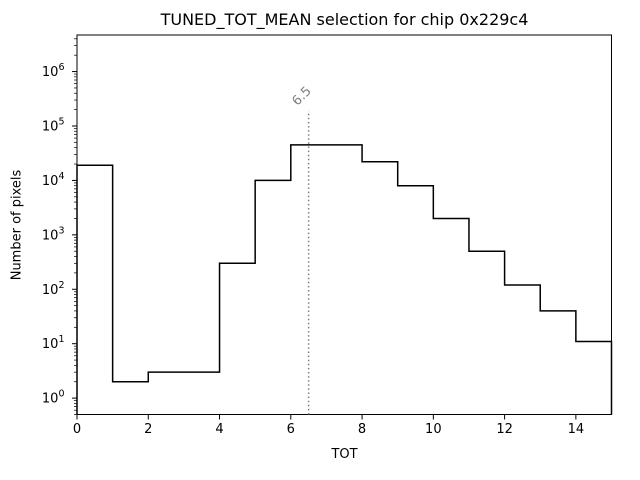 This screenshot has height=480, width=640. I want to click on x-axis-label: TOT, so click(344, 454).